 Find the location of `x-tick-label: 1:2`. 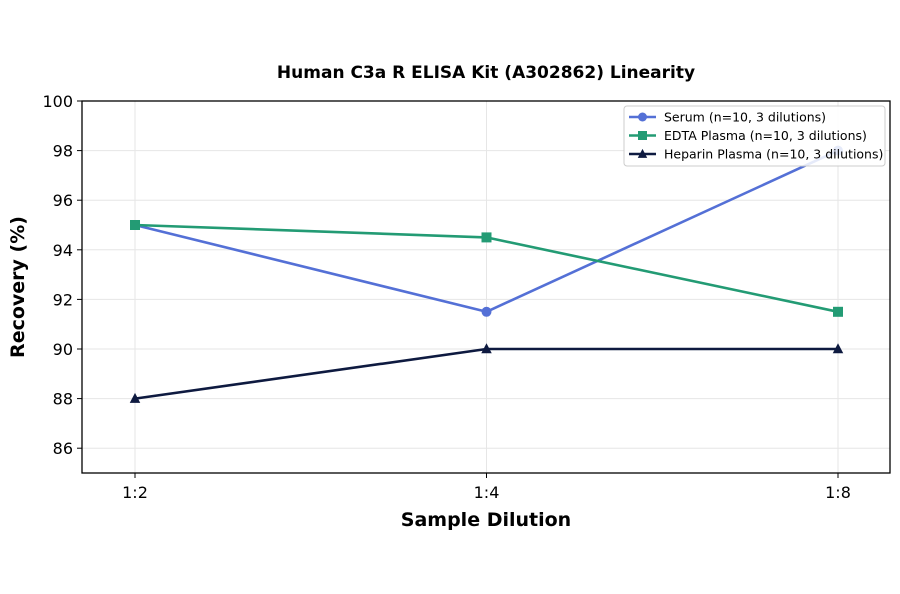

x-tick-label: 1:2 is located at coordinates (135, 492).